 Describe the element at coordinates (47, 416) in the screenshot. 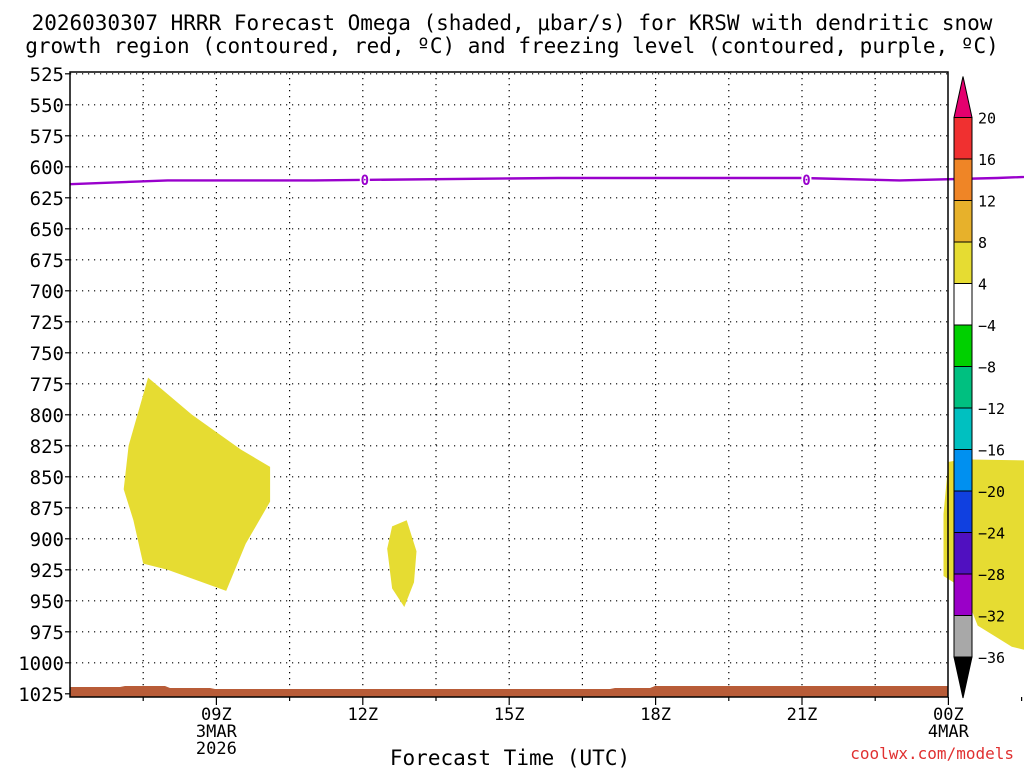

I see `y-tick-label: 800` at that location.